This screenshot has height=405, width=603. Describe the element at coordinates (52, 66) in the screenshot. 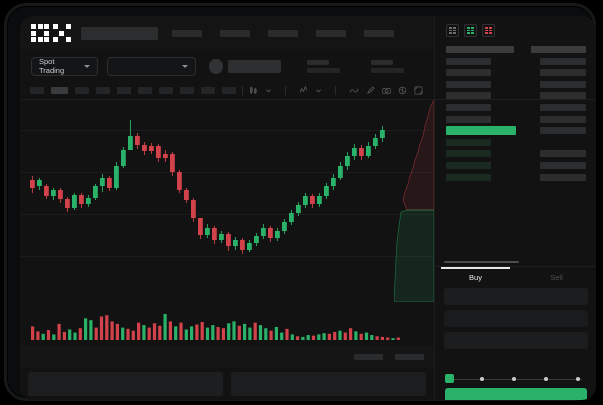

I see `product-type-label: Spot Trading` at that location.